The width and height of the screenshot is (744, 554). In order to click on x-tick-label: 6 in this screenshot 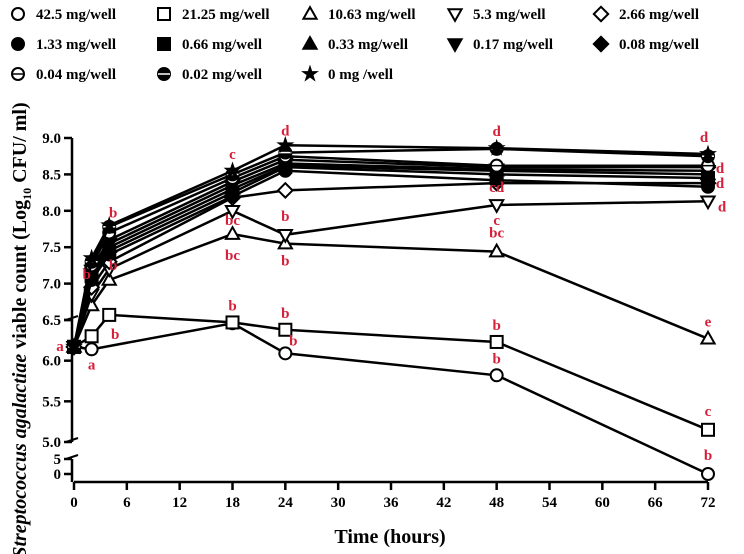, I will do `click(127, 503)`.